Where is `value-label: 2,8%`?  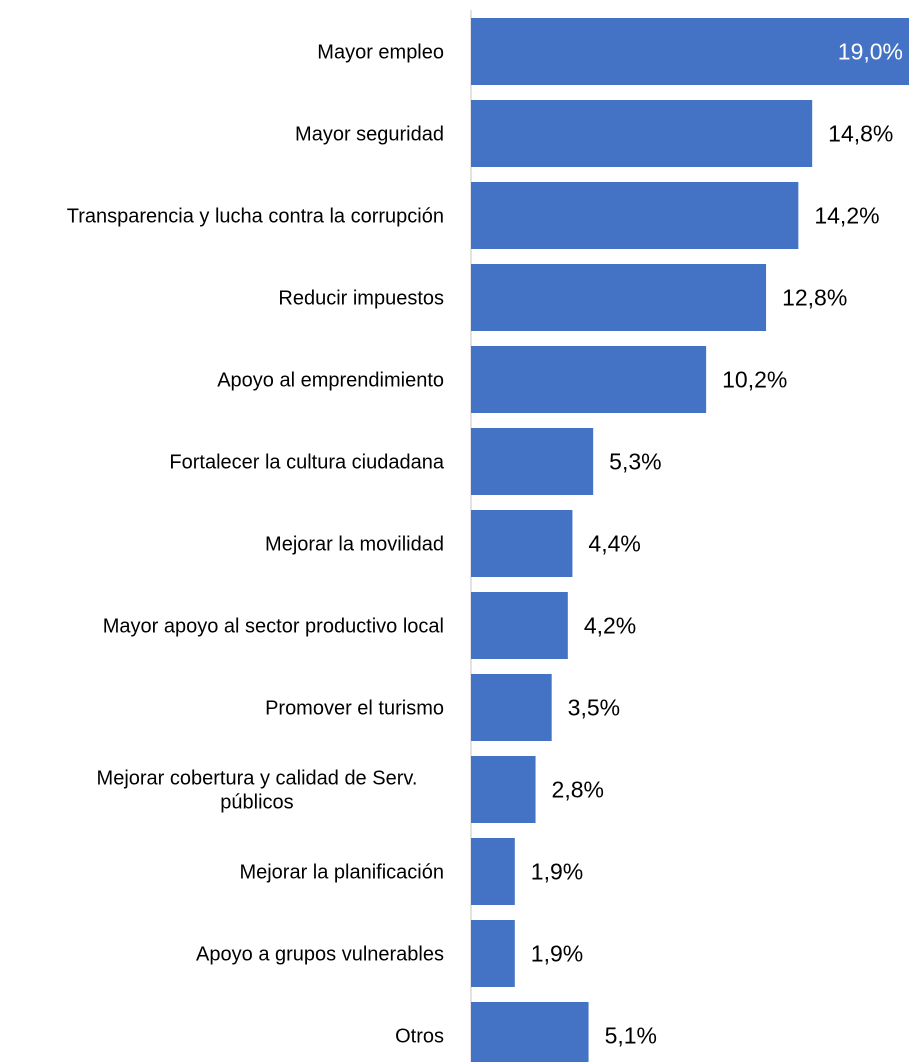
value-label: 2,8% is located at coordinates (578, 790).